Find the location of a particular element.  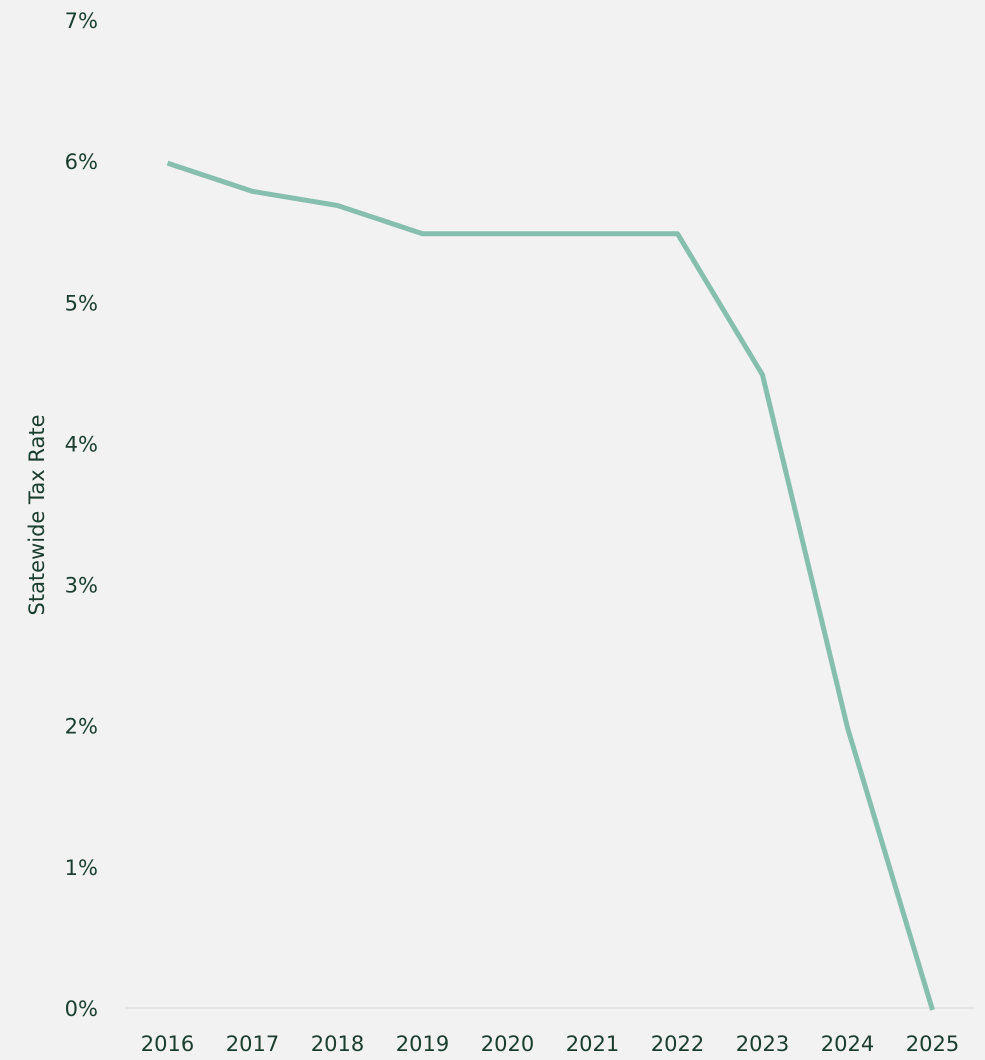

x-tick-label: 2019 is located at coordinates (422, 1044).